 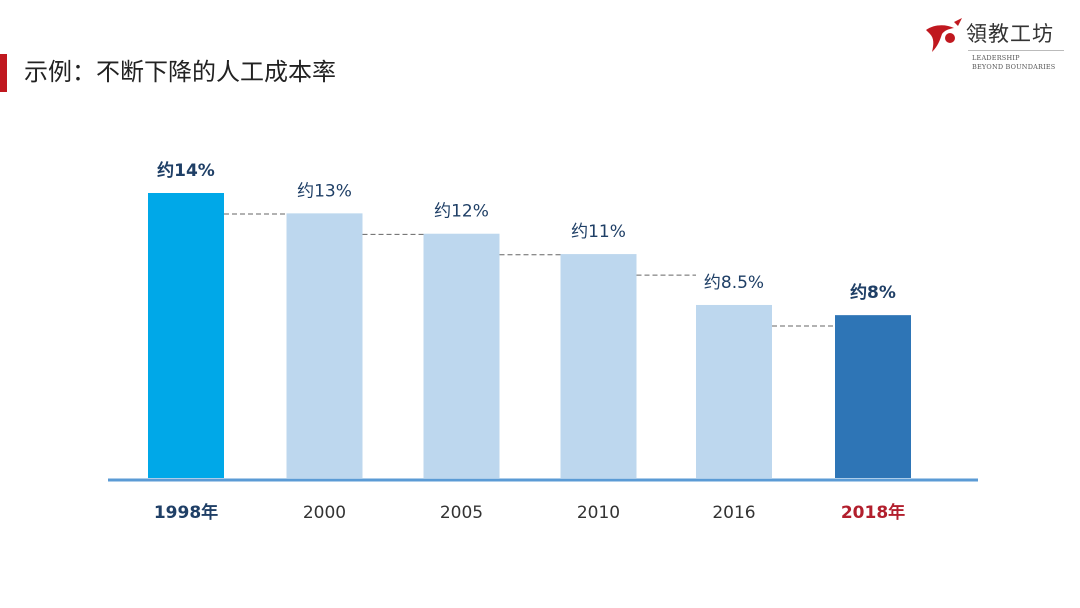 What do you see at coordinates (873, 292) in the screenshot?
I see `data-label-5: 约8%` at bounding box center [873, 292].